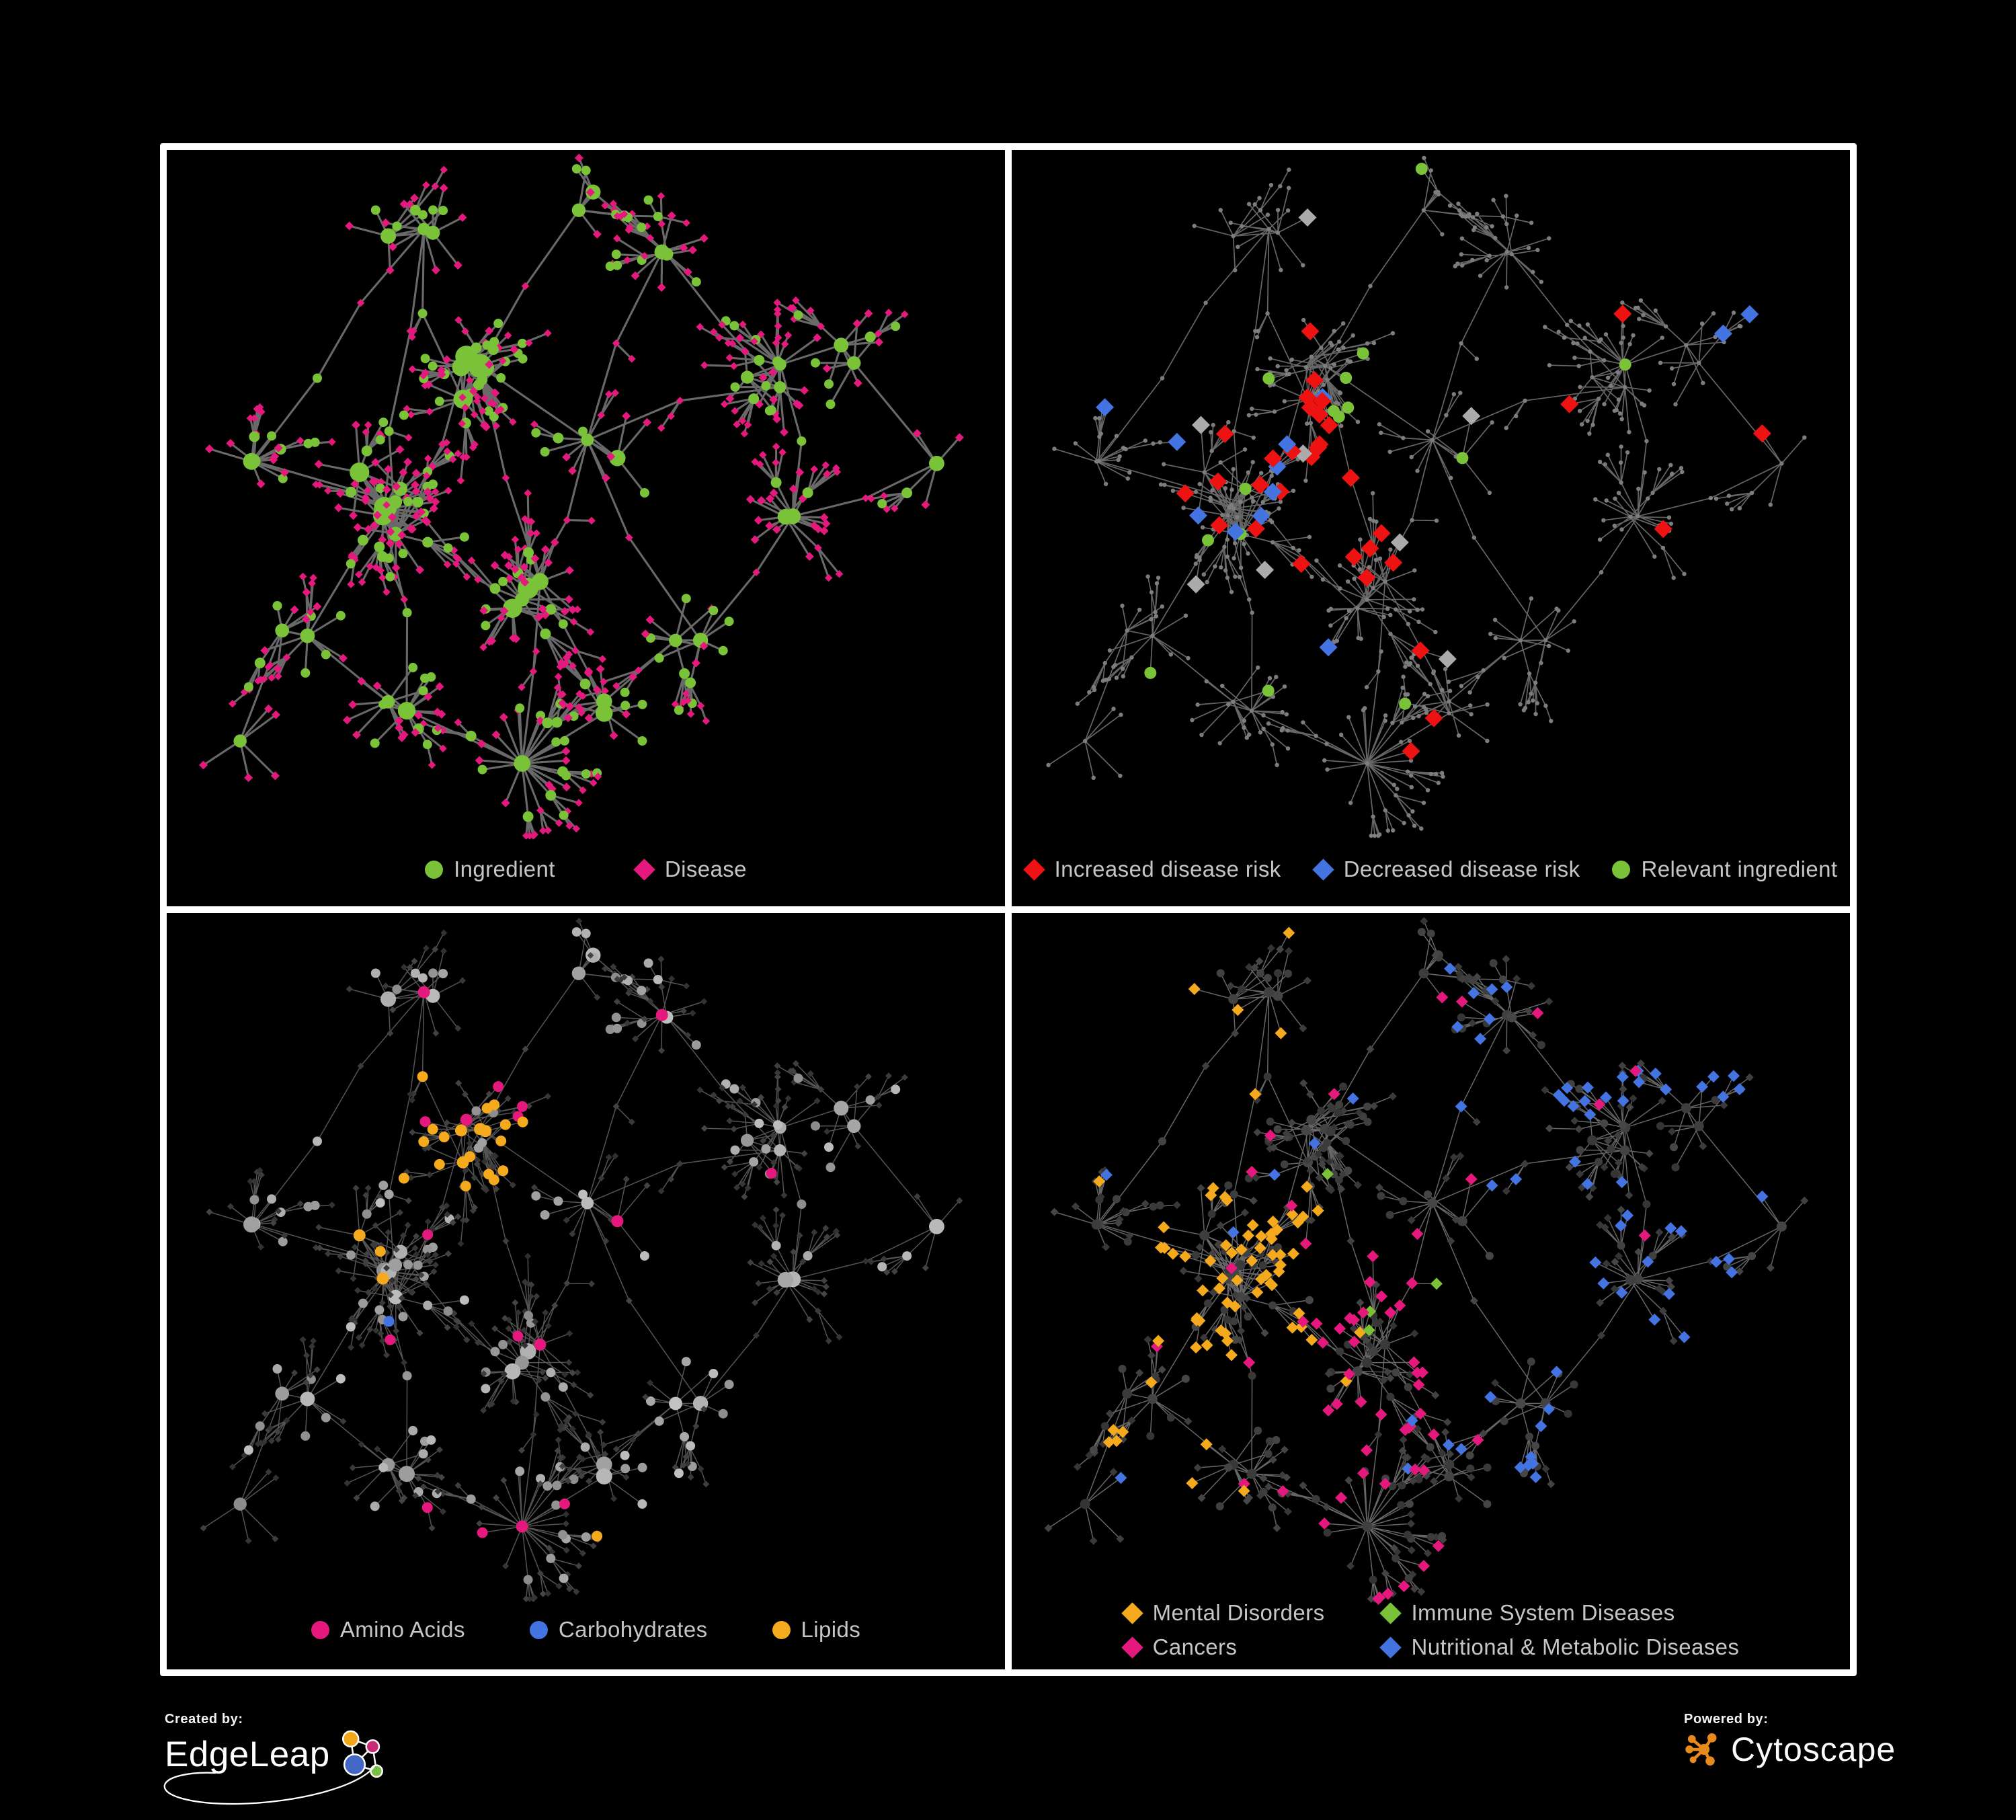  Describe the element at coordinates (1739, 869) in the screenshot. I see `legend-label: Relevant ingredient` at that location.